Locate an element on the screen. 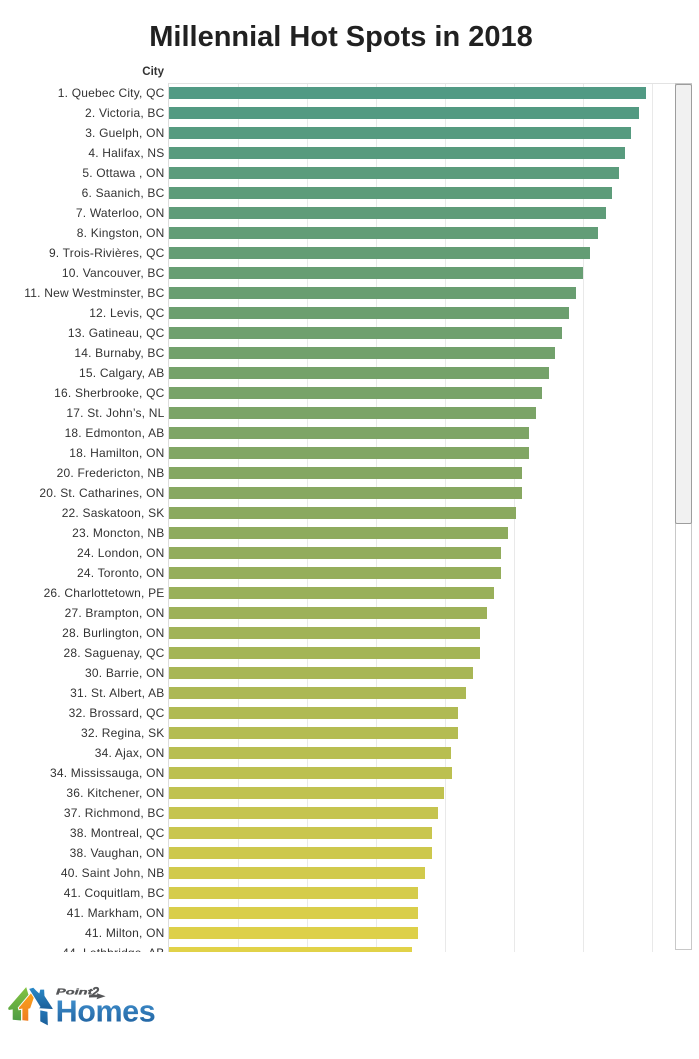 The height and width of the screenshot is (1059, 699). svg-text: Homes is located at coordinates (106, 1011).